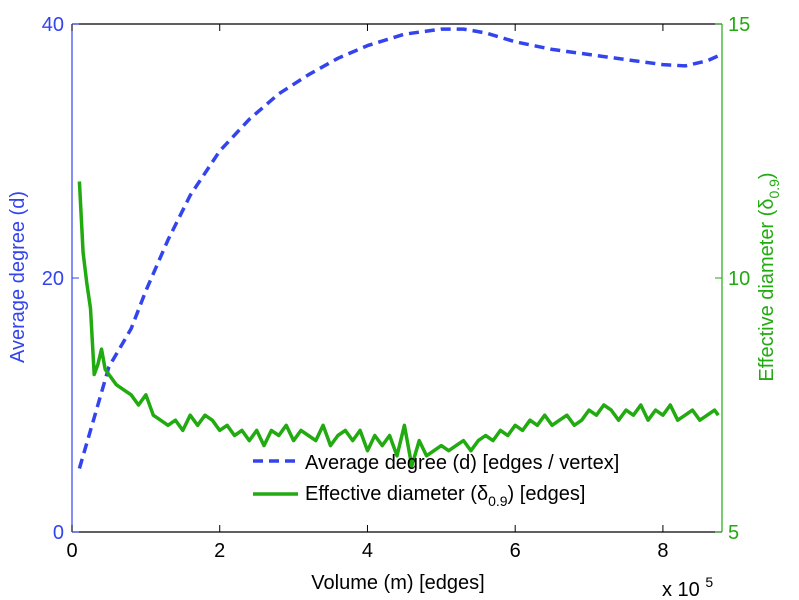  I want to click on x-tick-label: 4, so click(367, 551).